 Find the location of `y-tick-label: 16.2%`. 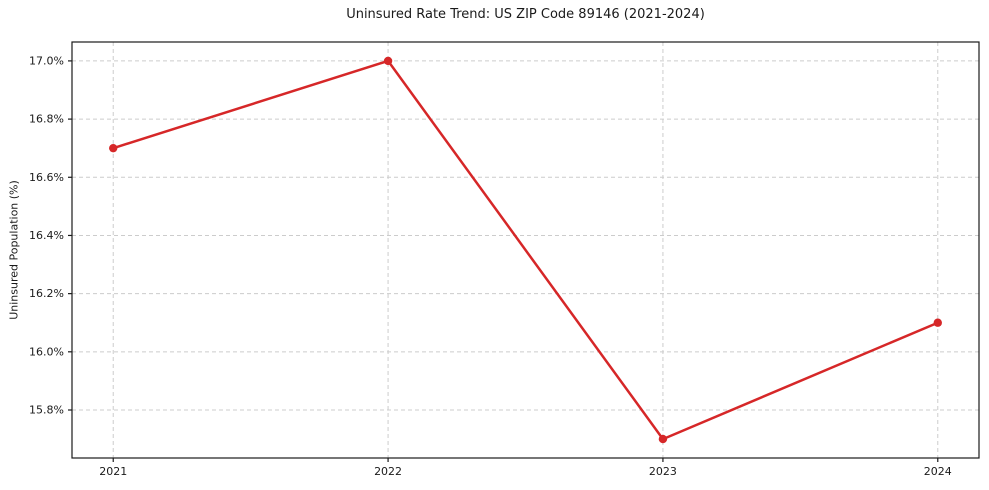

y-tick-label: 16.2% is located at coordinates (46, 293).